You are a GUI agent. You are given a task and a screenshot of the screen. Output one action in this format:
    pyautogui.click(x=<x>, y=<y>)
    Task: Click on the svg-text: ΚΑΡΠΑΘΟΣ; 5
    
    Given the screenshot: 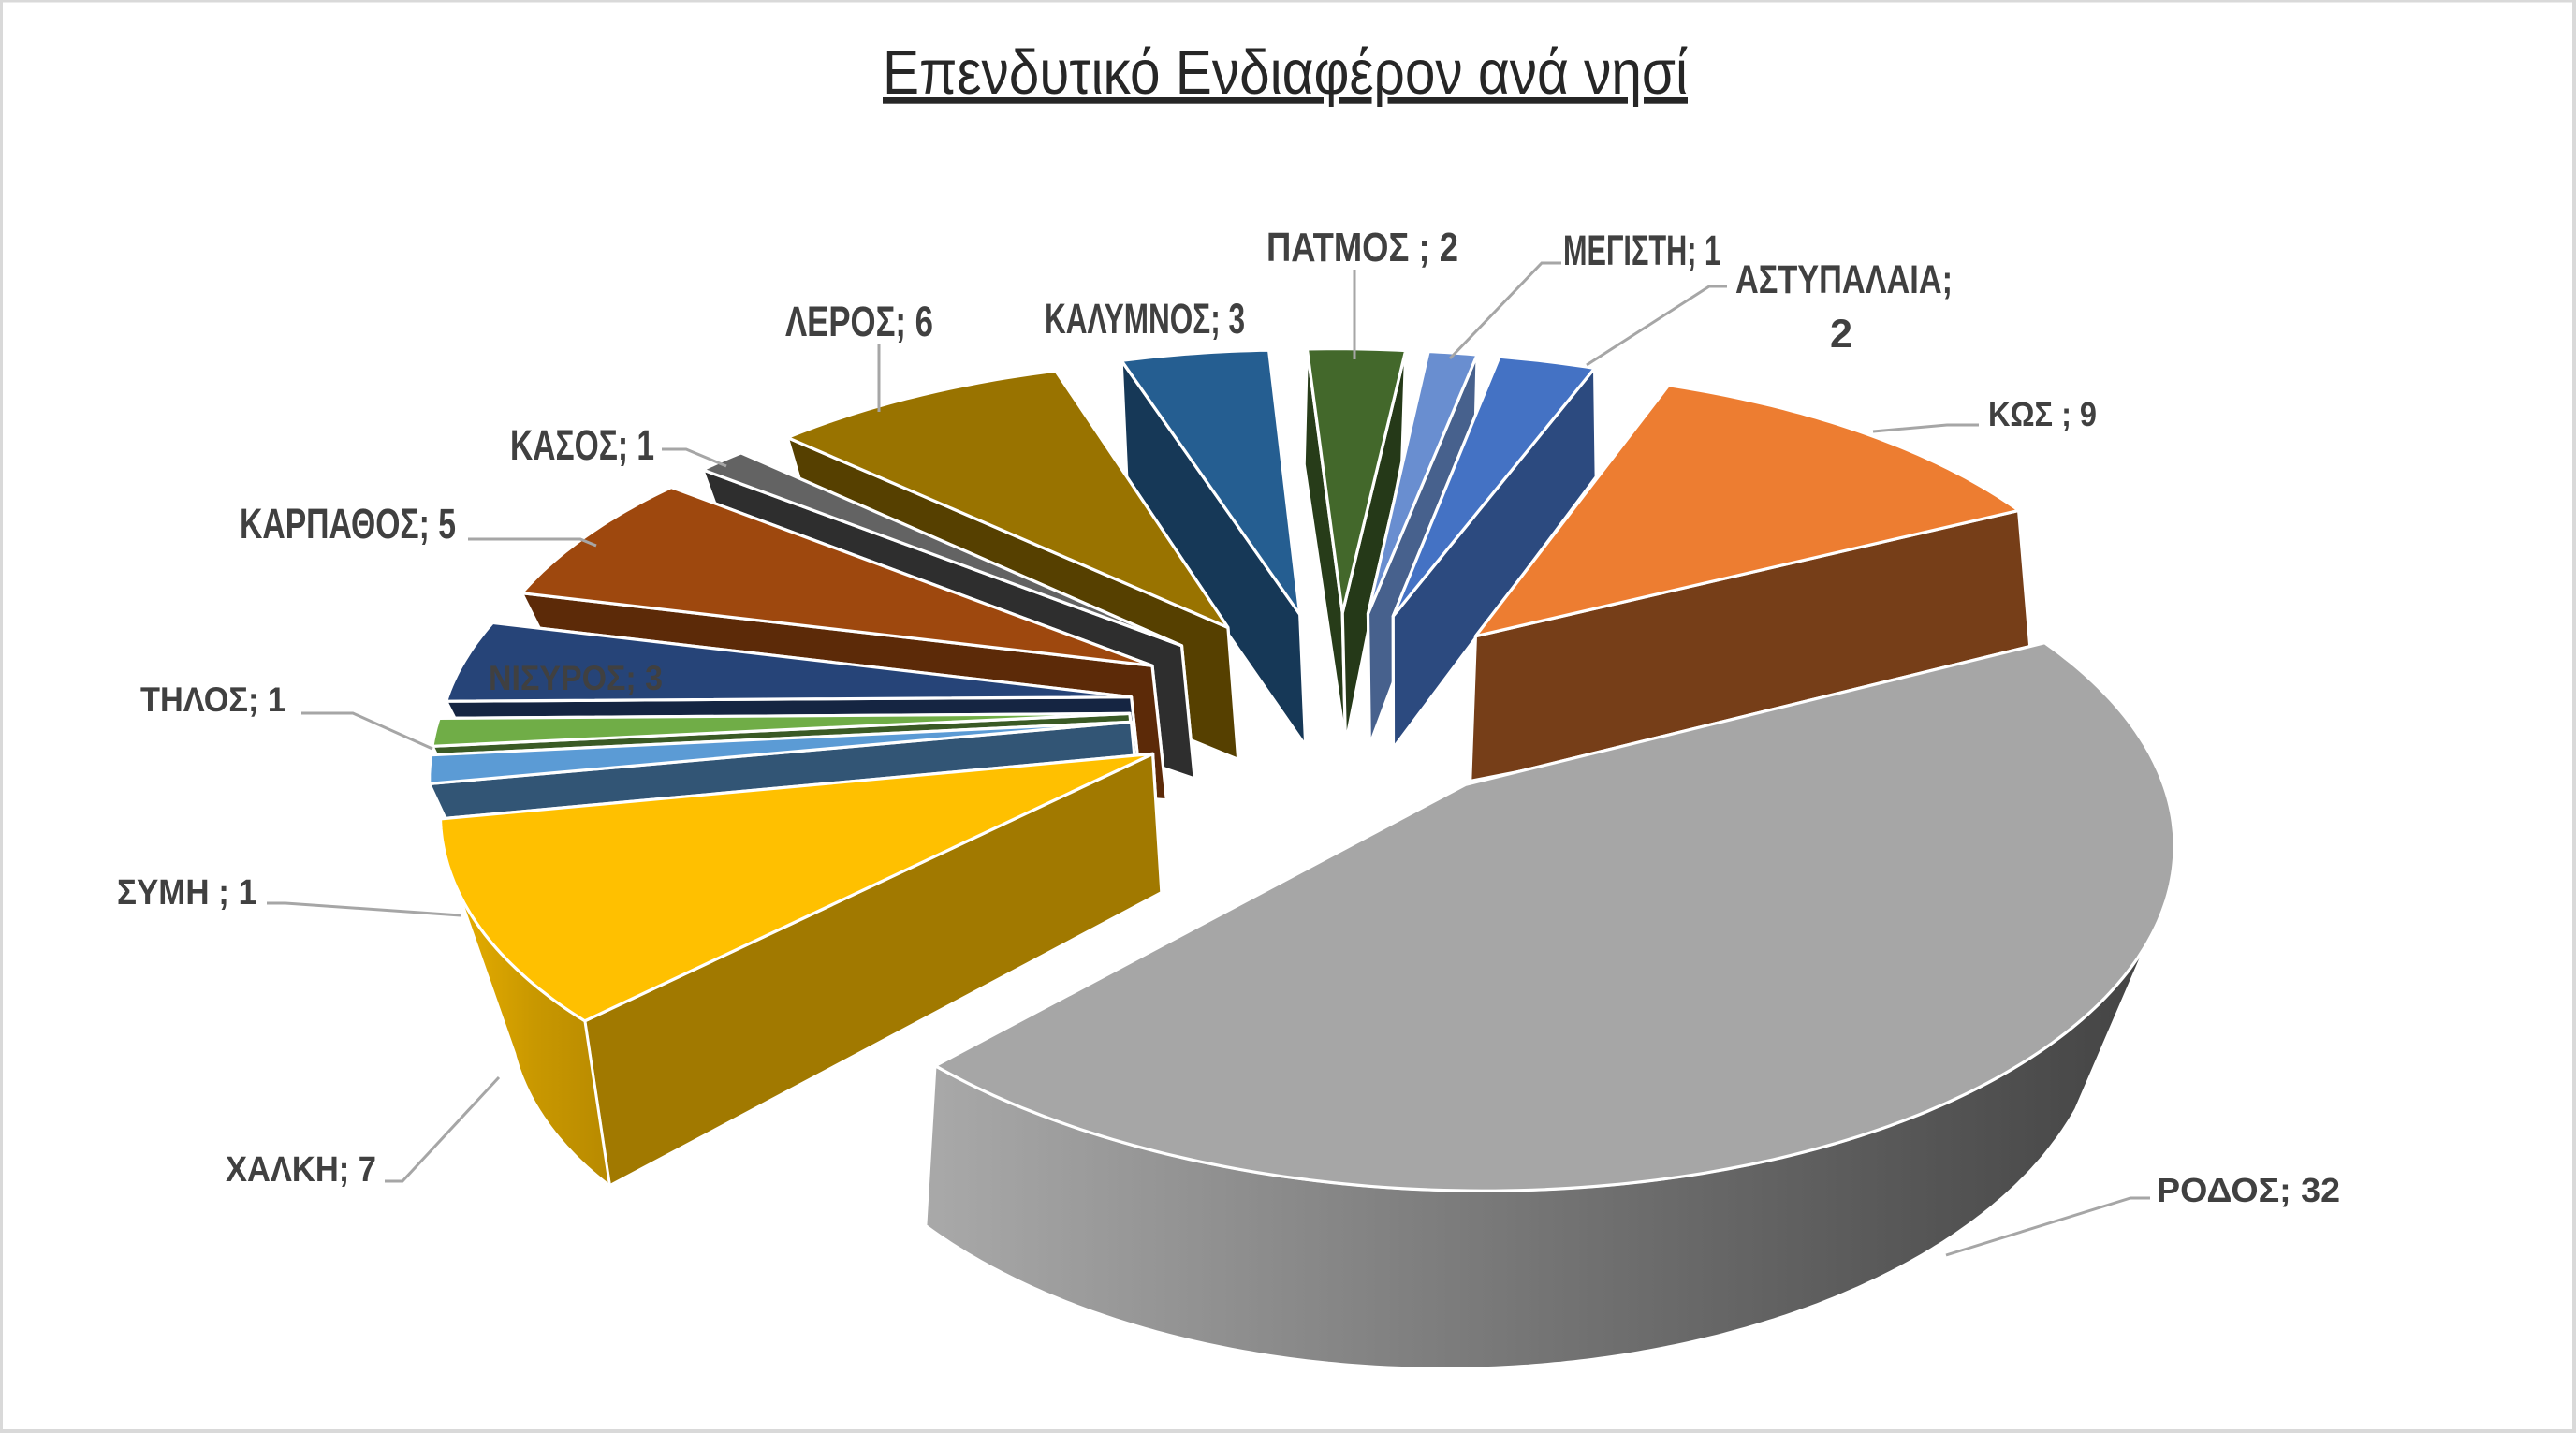 What is the action you would take?
    pyautogui.click(x=348, y=524)
    